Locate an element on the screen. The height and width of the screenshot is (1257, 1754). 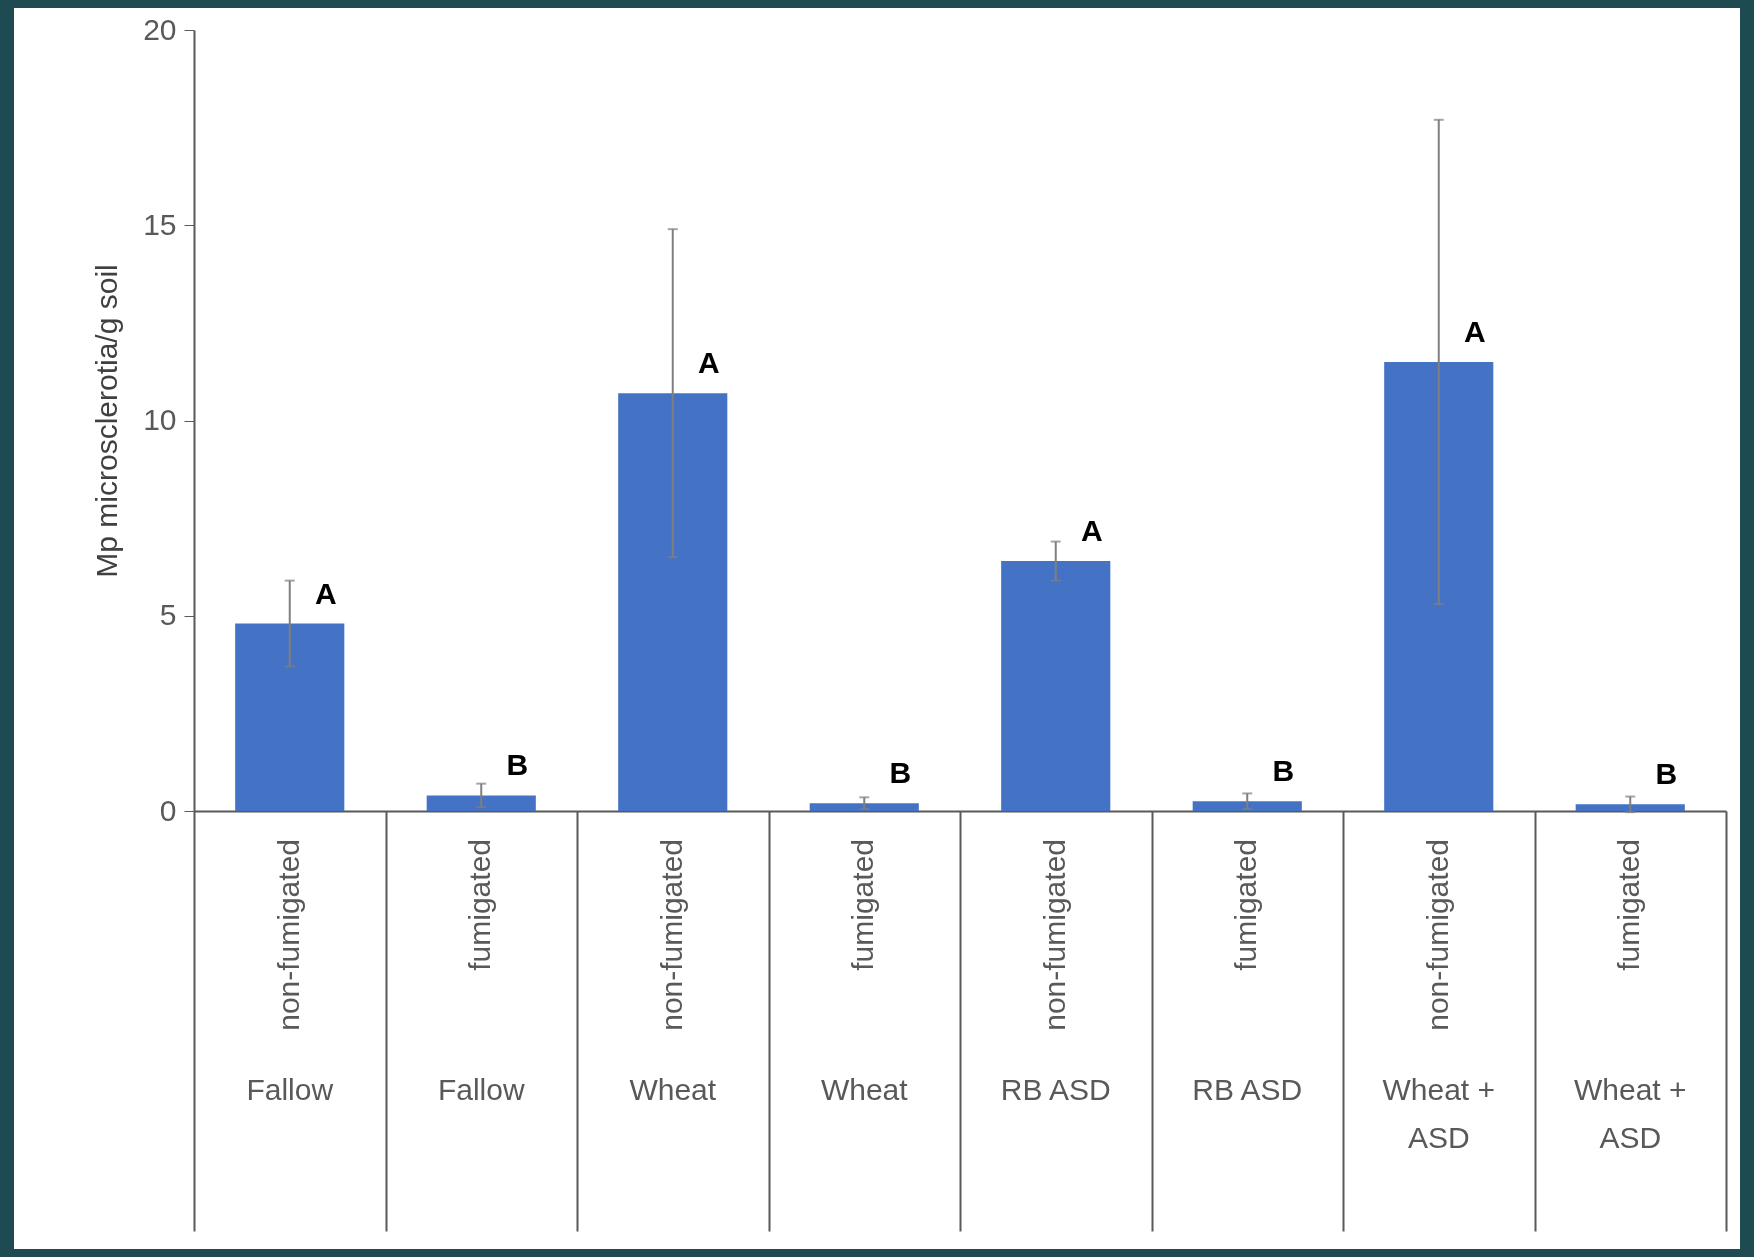
y-tick-label: 5 is located at coordinates (168, 615).